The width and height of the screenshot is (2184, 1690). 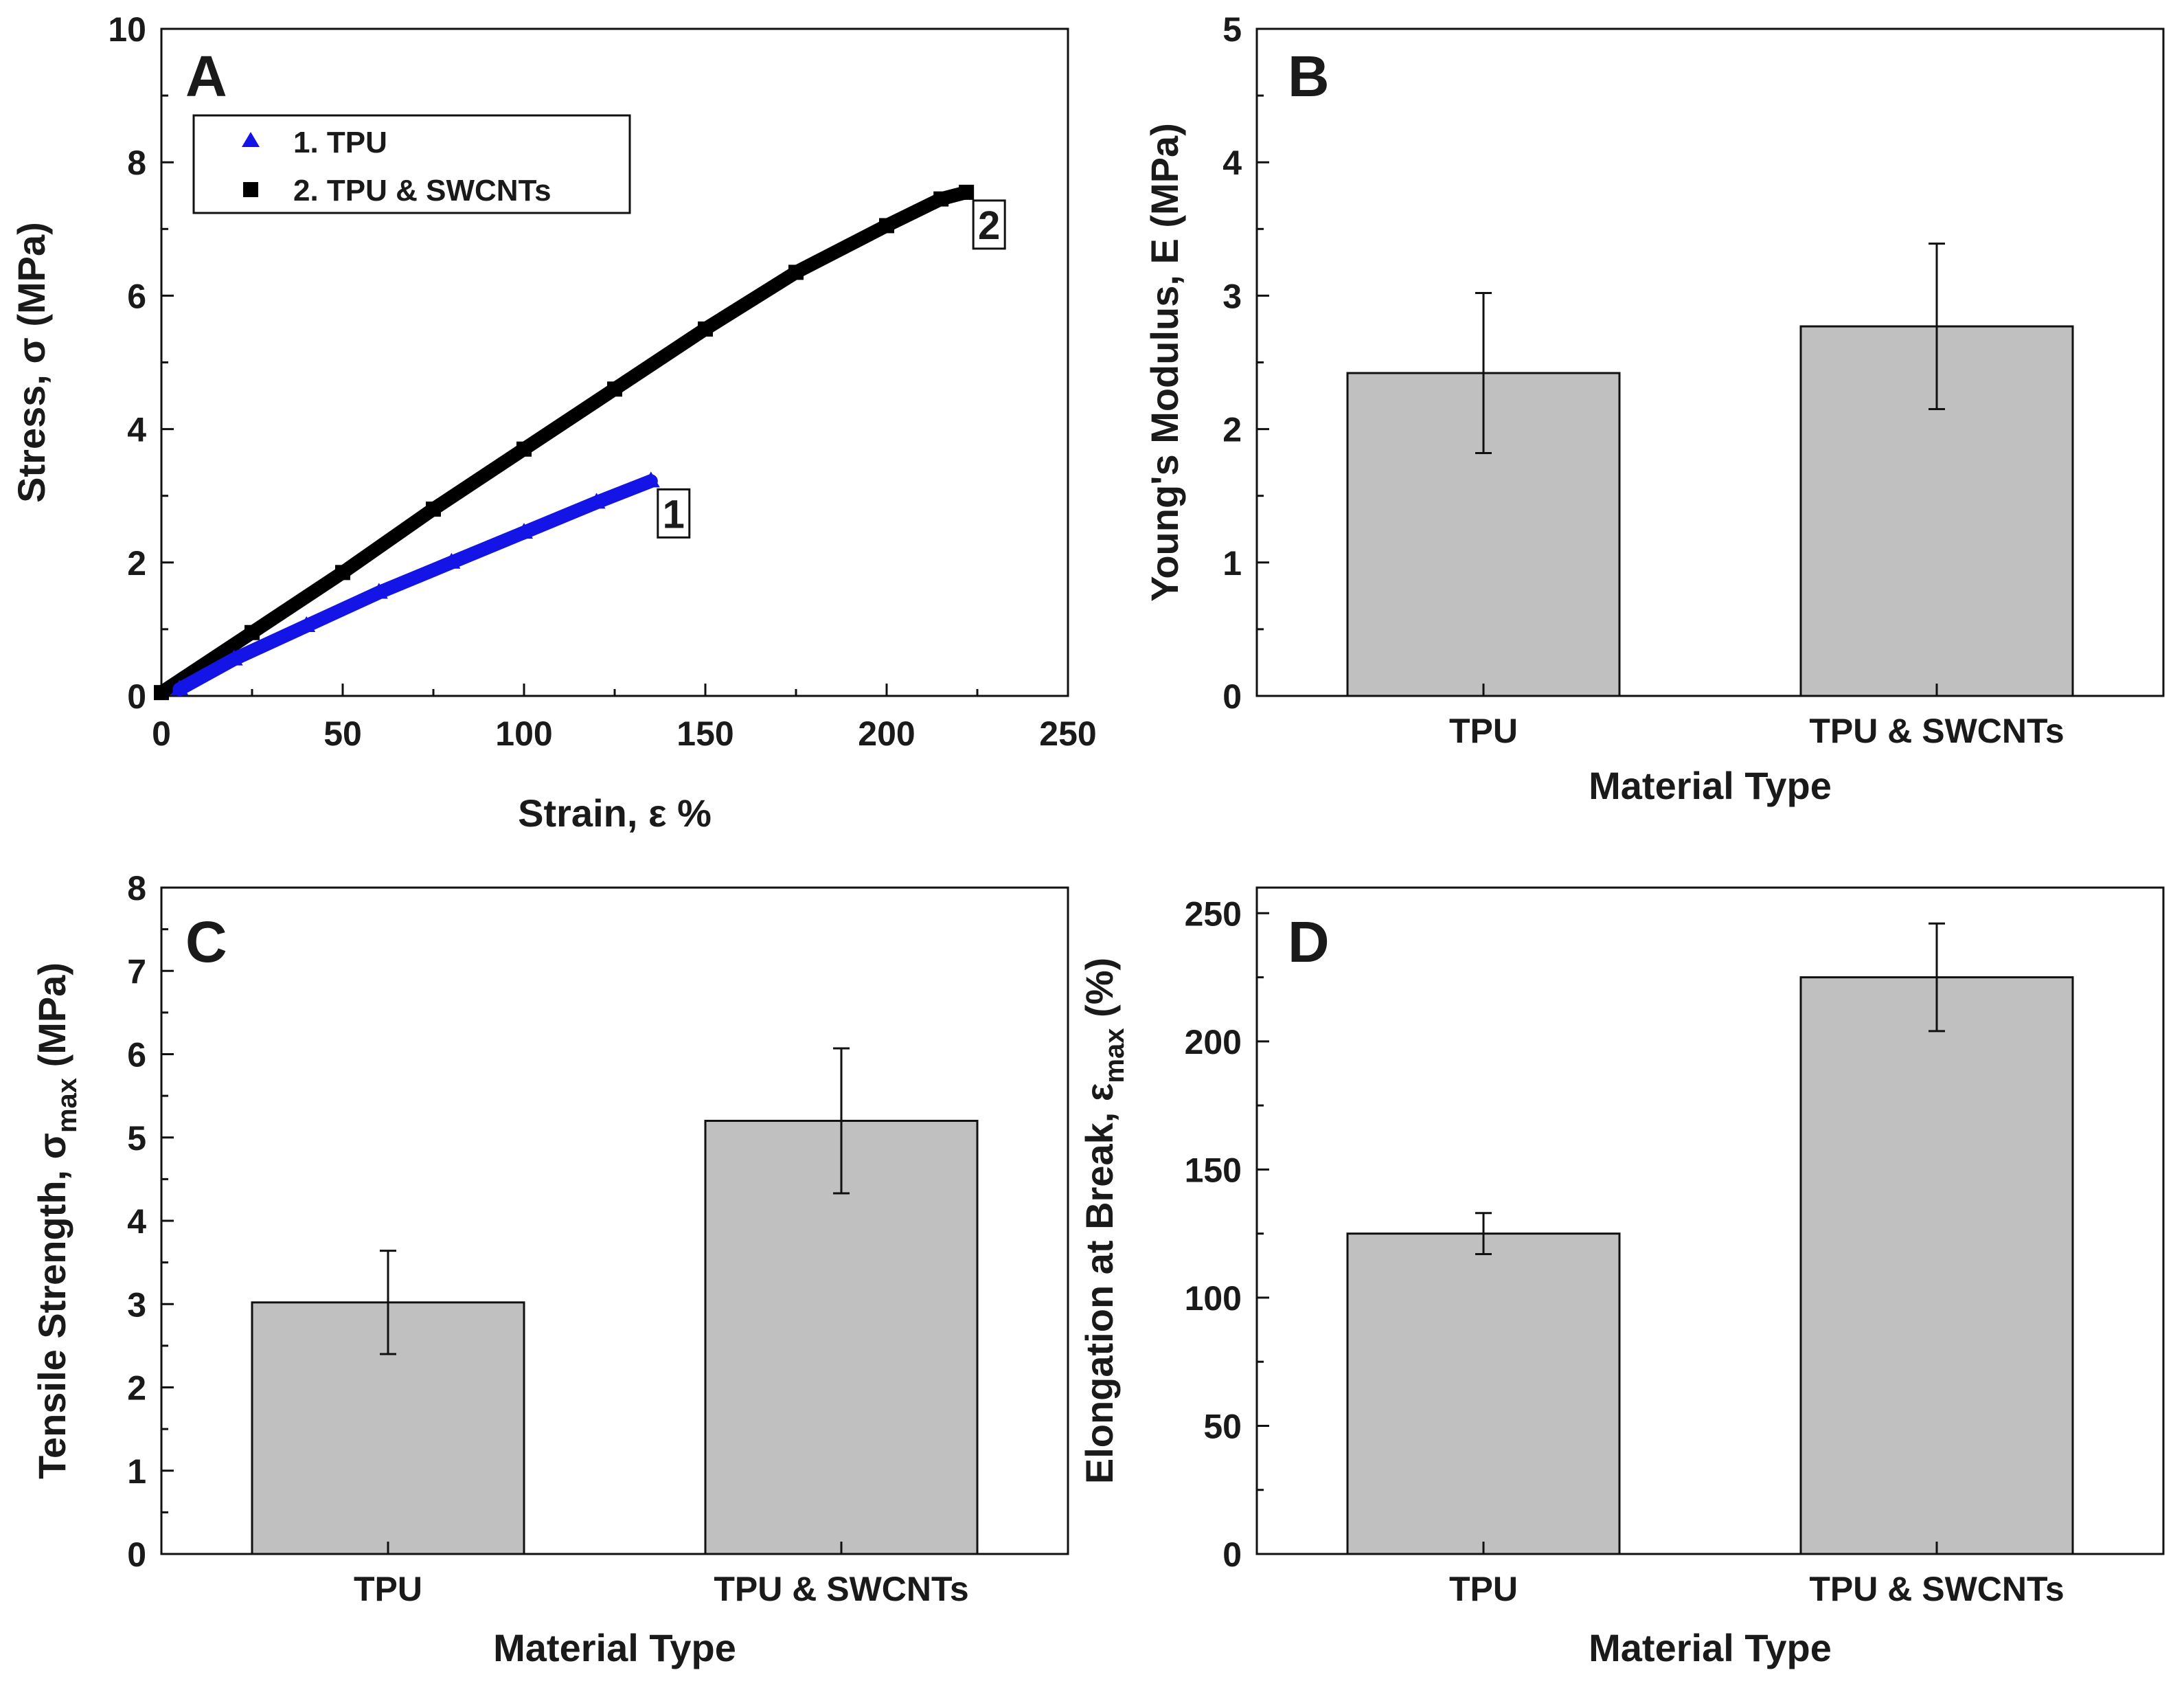 What do you see at coordinates (1213, 914) in the screenshot?
I see `y-tick-label: 250` at bounding box center [1213, 914].